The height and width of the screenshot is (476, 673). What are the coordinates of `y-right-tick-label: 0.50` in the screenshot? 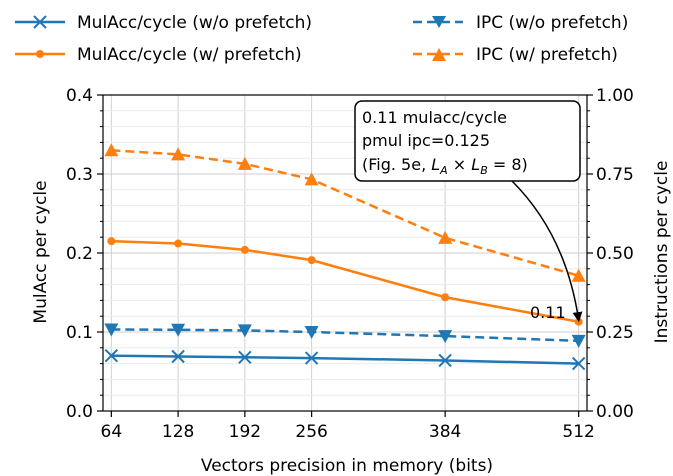 It's located at (615, 254).